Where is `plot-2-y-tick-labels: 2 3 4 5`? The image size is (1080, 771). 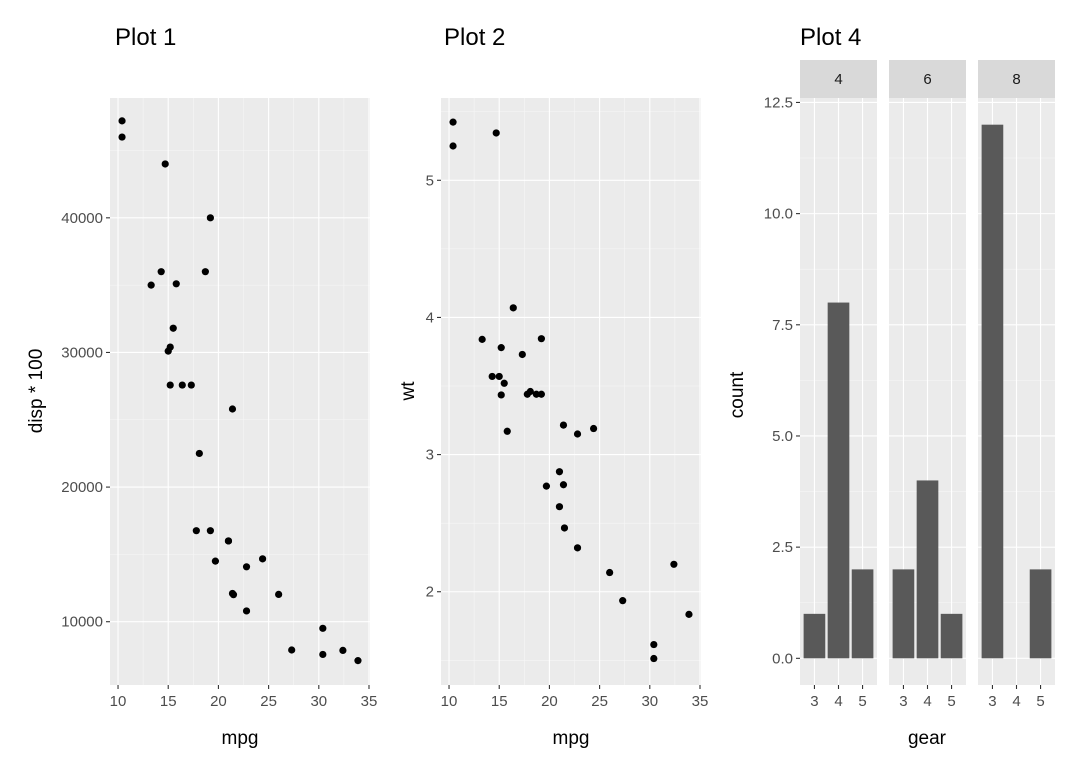
plot-2-y-tick-labels: 2 3 4 5 is located at coordinates (430, 386).